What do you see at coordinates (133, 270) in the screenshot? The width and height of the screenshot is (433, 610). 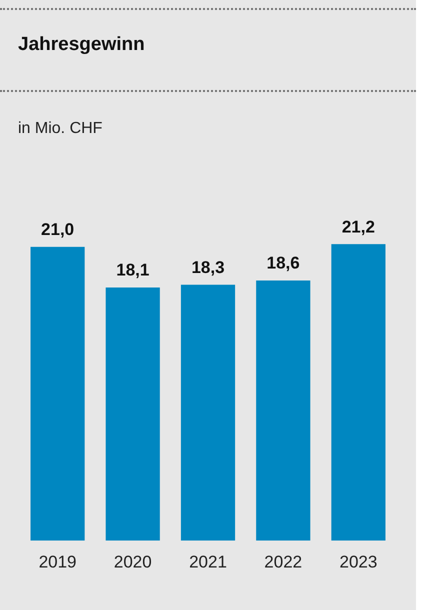 I see `data-label: 18,1` at bounding box center [133, 270].